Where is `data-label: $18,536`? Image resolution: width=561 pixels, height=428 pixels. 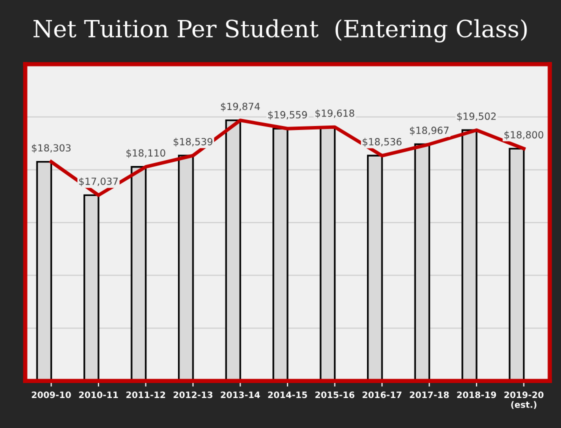 data-label: $18,536 is located at coordinates (382, 142).